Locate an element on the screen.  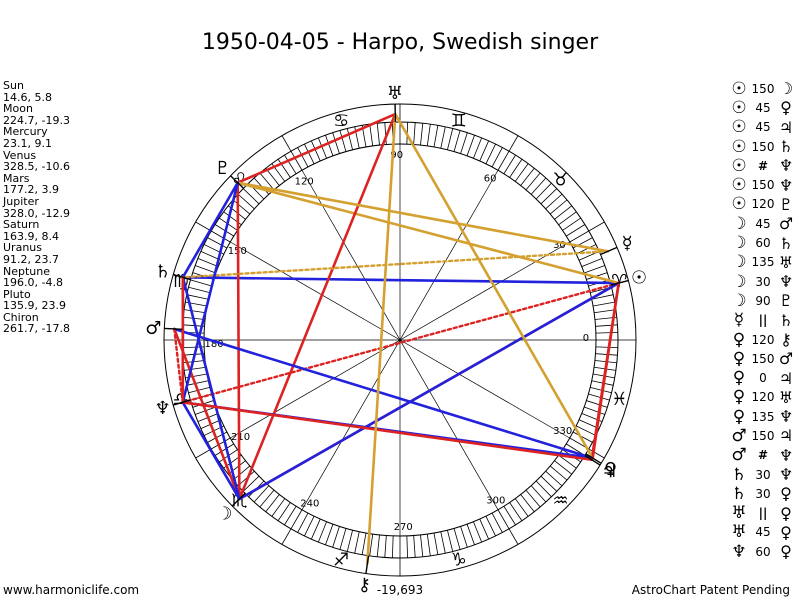
aspect-angle: 45 is located at coordinates (763, 107).